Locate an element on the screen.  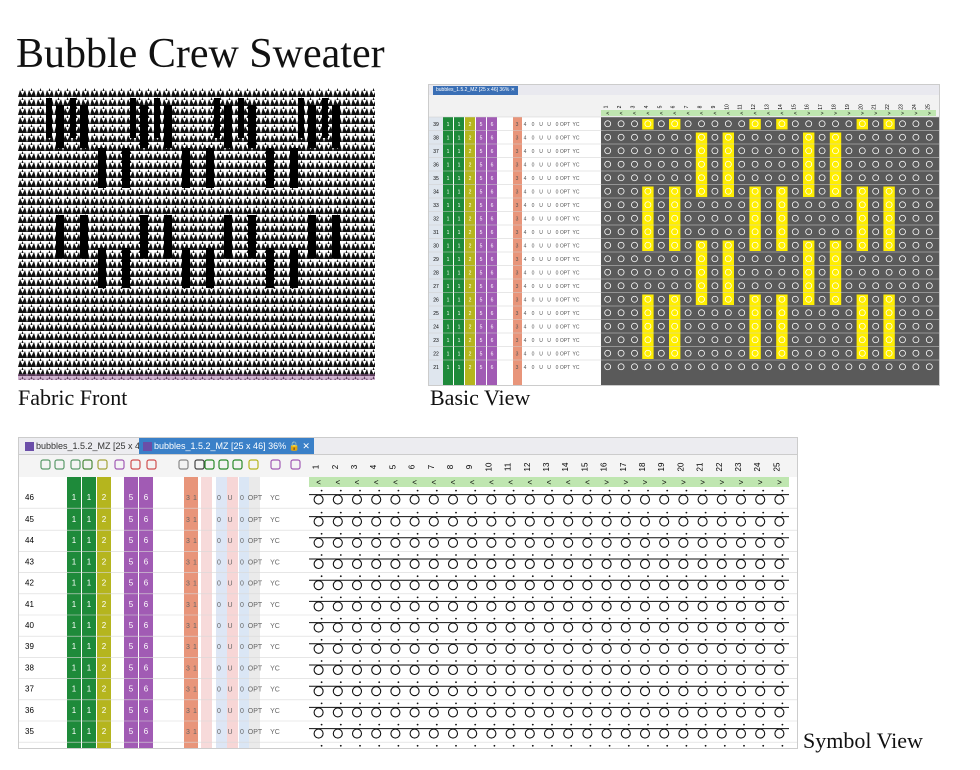
symbol-tab-2: bubbles_1.5.2_MZ [25 x 46] 36% 🔒 ✕ is located at coordinates (226, 446).